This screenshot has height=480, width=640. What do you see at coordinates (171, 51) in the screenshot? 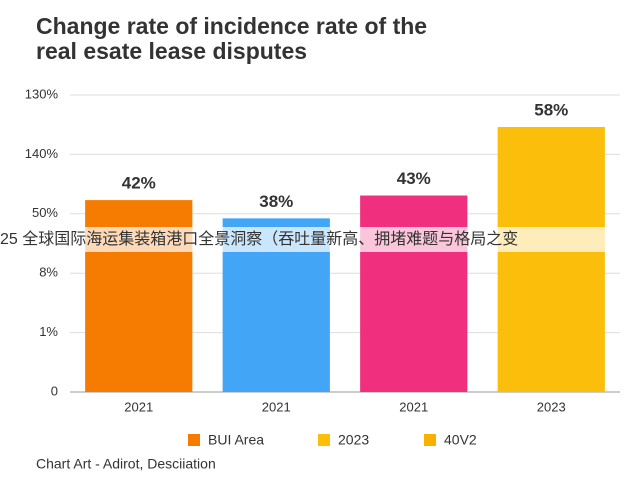
I see `chart-title: real esate lease disputes` at bounding box center [171, 51].